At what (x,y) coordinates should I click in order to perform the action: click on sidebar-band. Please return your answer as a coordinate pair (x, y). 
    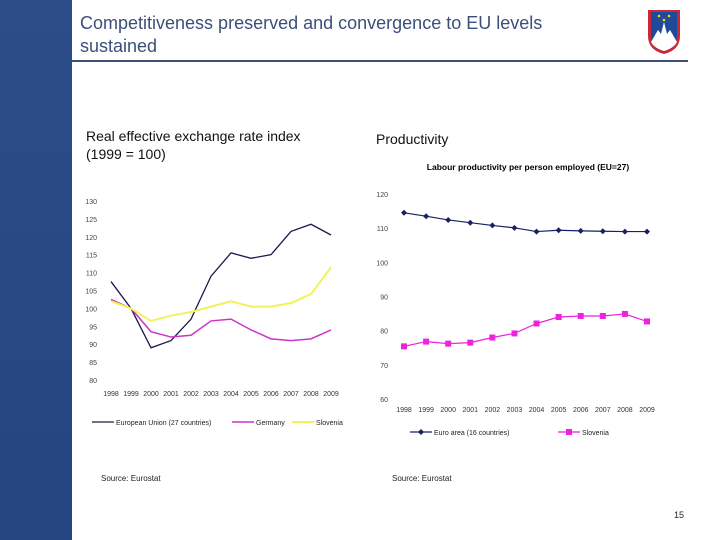
    Looking at the image, I should click on (36, 270).